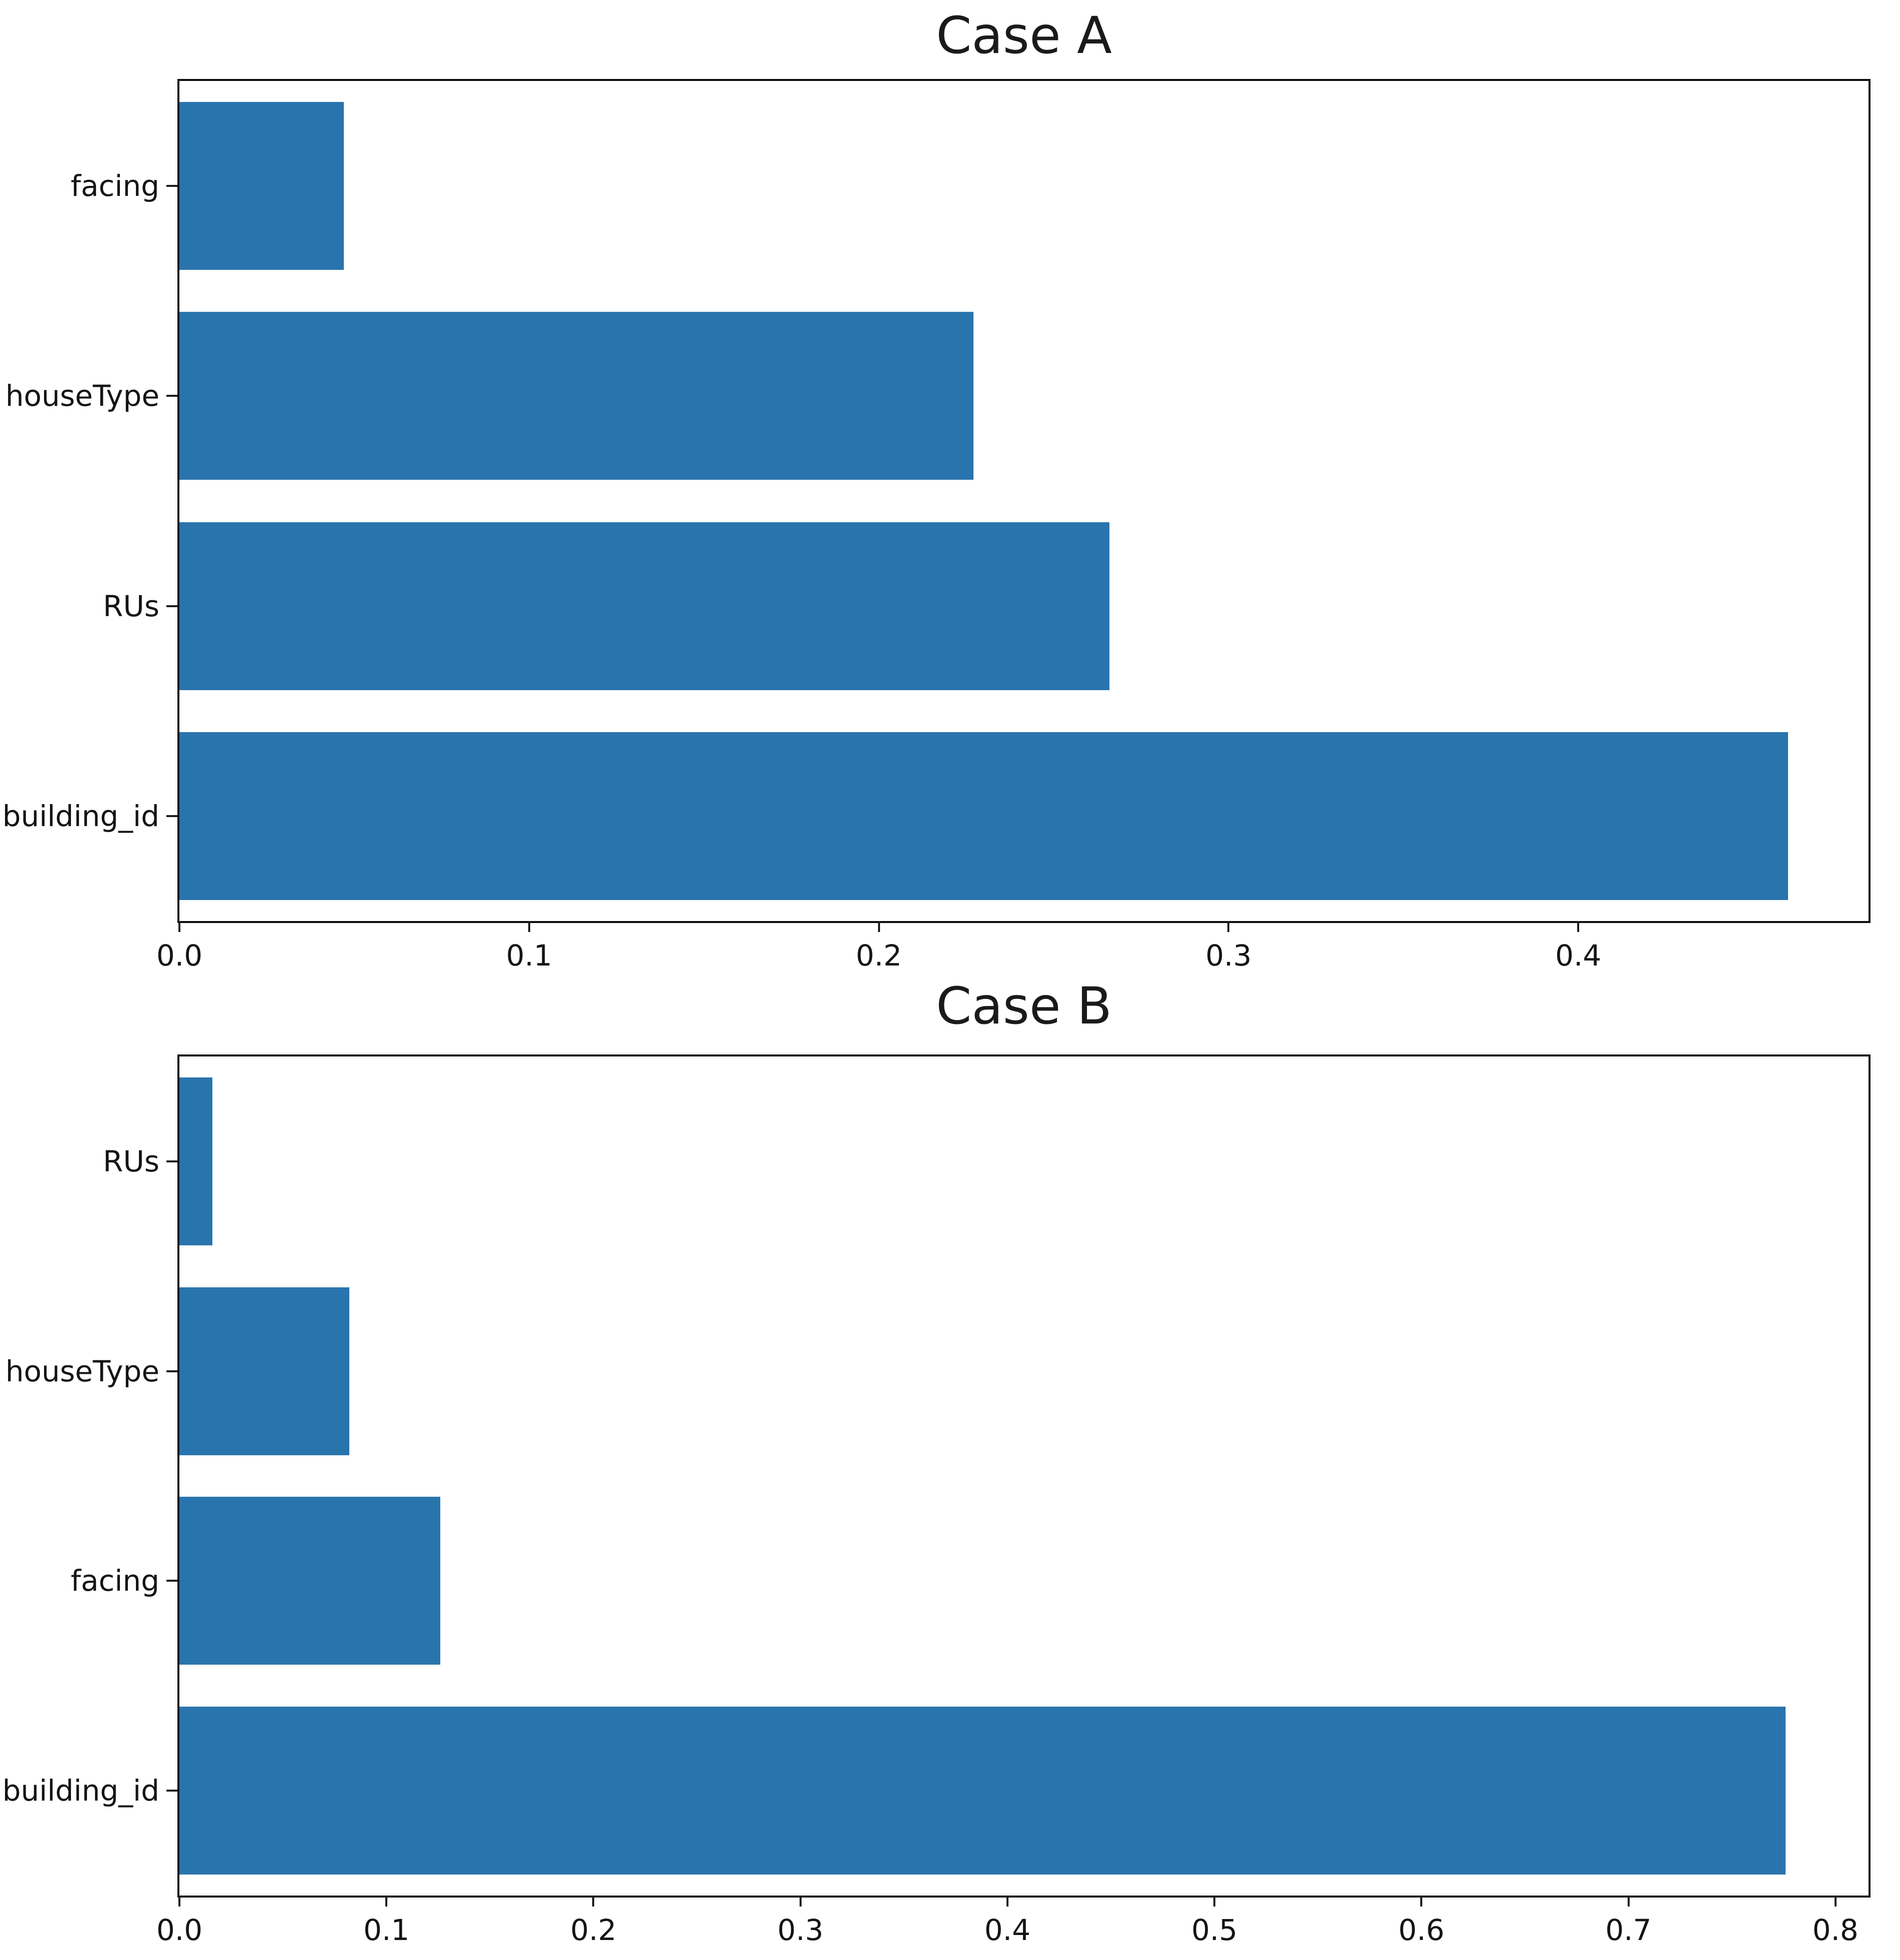 The height and width of the screenshot is (1960, 1900). I want to click on x-tick-label: 0.7, so click(1628, 1930).